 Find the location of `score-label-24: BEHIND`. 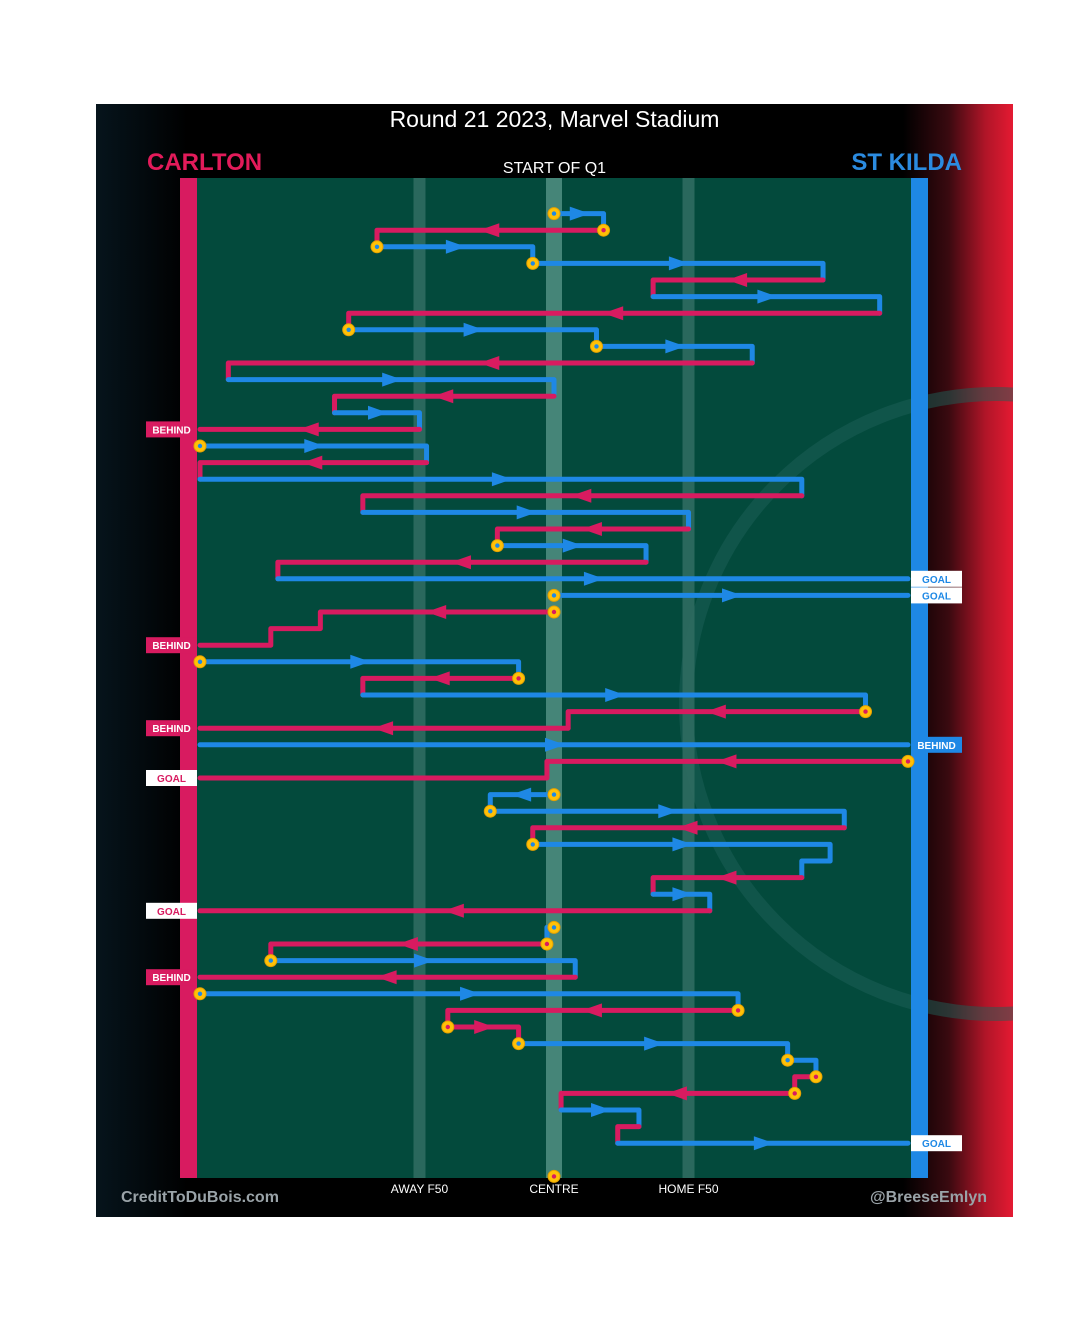

score-label-24: BEHIND is located at coordinates (171, 646).